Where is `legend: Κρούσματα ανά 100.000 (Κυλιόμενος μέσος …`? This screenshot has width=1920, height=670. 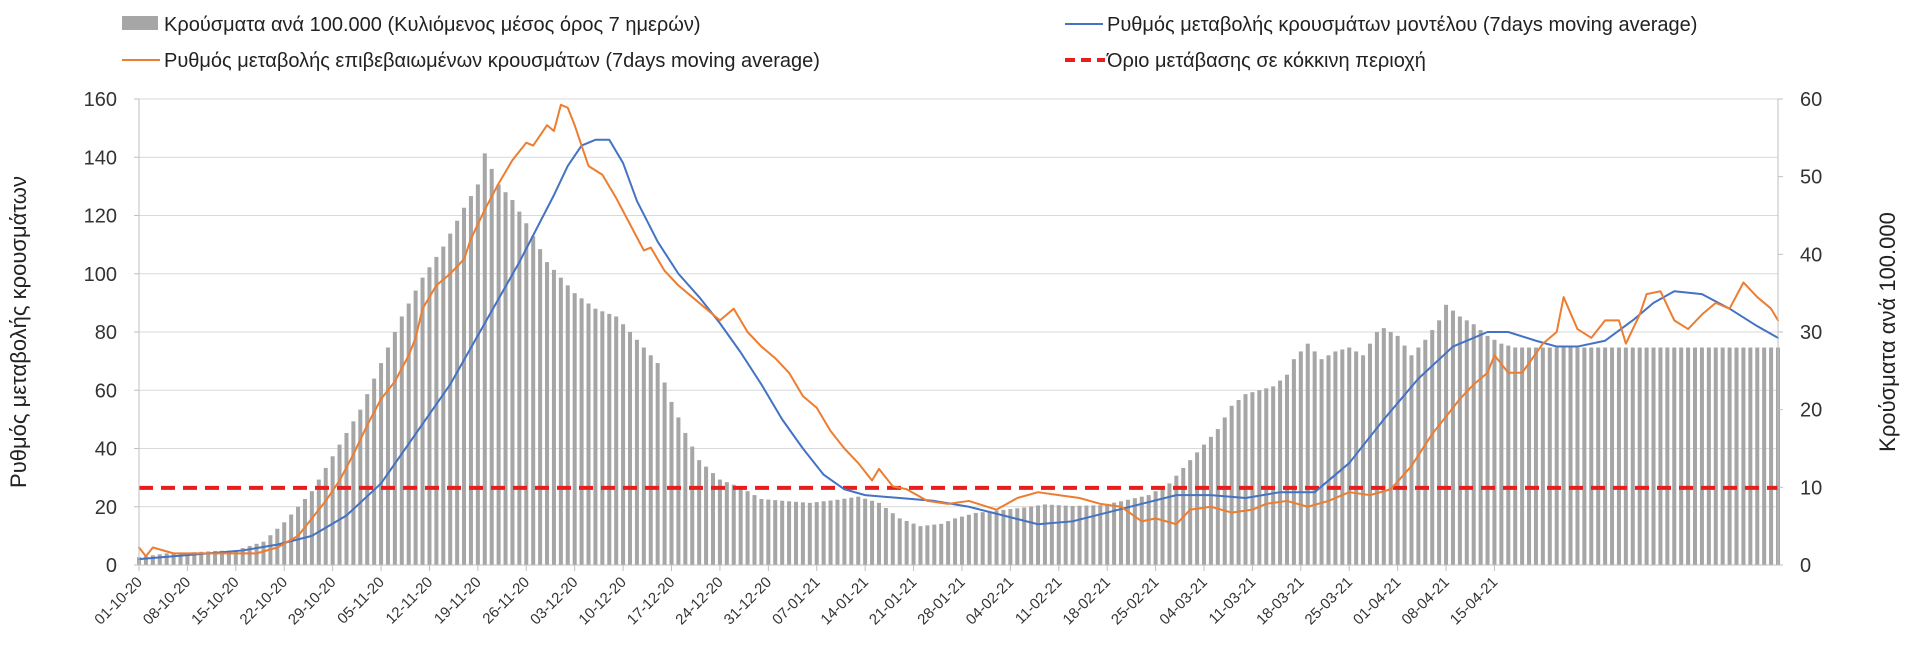
legend: Κρούσματα ανά 100.000 (Κυλιόμενος μέσος … is located at coordinates (909, 43).